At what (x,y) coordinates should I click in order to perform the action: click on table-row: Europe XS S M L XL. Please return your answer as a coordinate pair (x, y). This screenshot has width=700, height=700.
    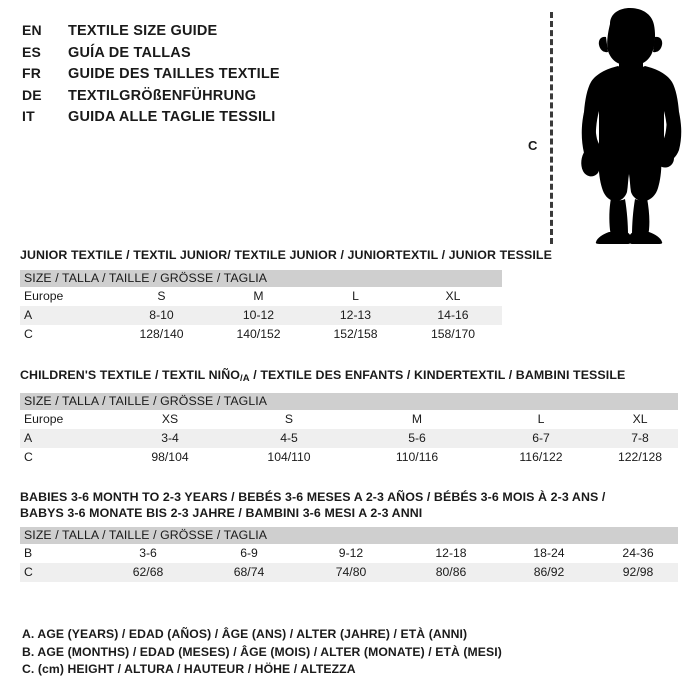
    Looking at the image, I should click on (349, 419).